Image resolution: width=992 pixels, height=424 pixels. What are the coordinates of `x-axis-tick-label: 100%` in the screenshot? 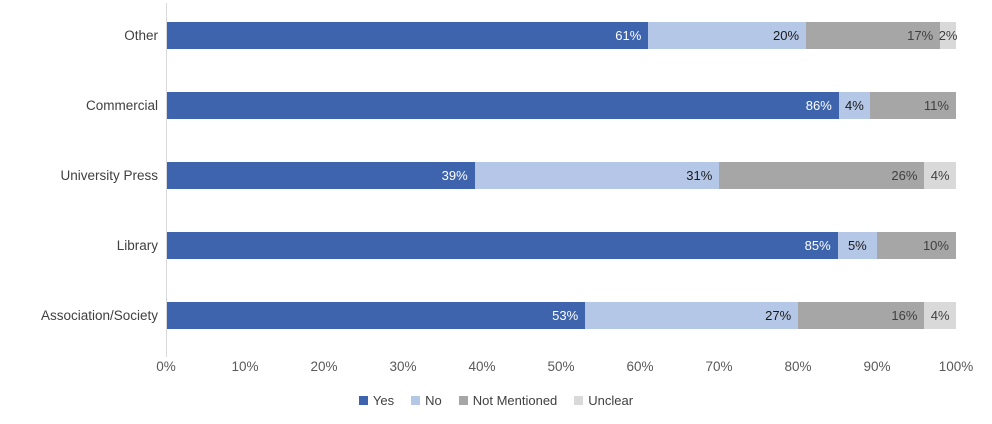 It's located at (956, 366).